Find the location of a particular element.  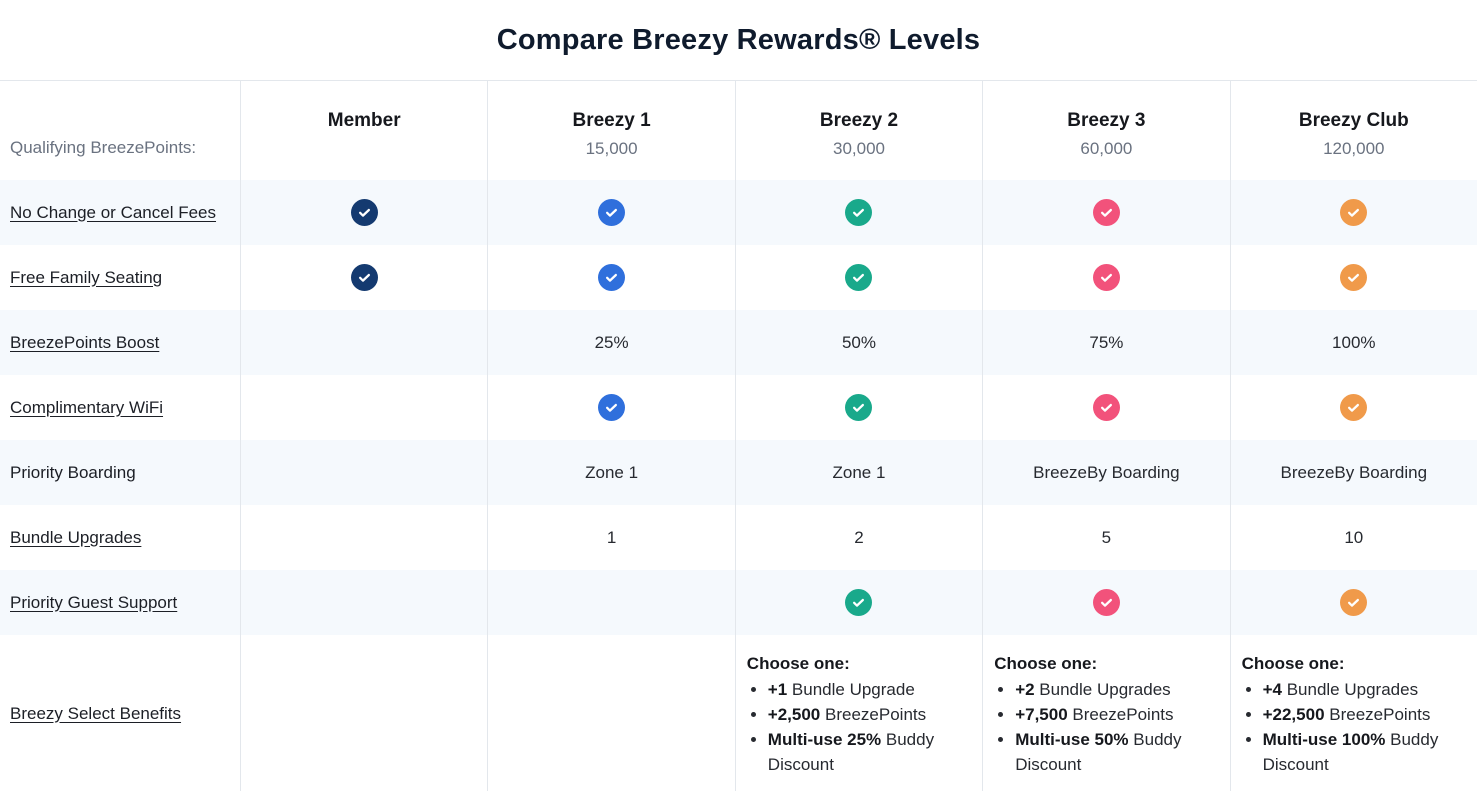

benefit-label: Free Family Seating is located at coordinates (86, 277).